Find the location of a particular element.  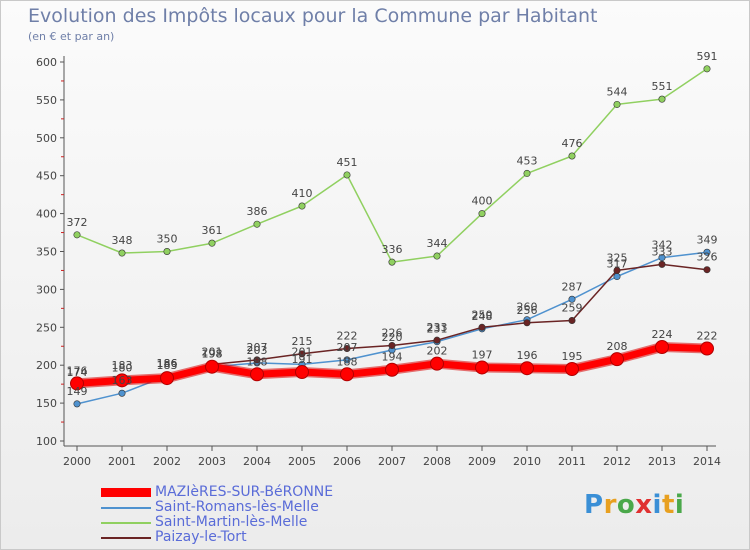

data-label: 231 is located at coordinates (437, 329).